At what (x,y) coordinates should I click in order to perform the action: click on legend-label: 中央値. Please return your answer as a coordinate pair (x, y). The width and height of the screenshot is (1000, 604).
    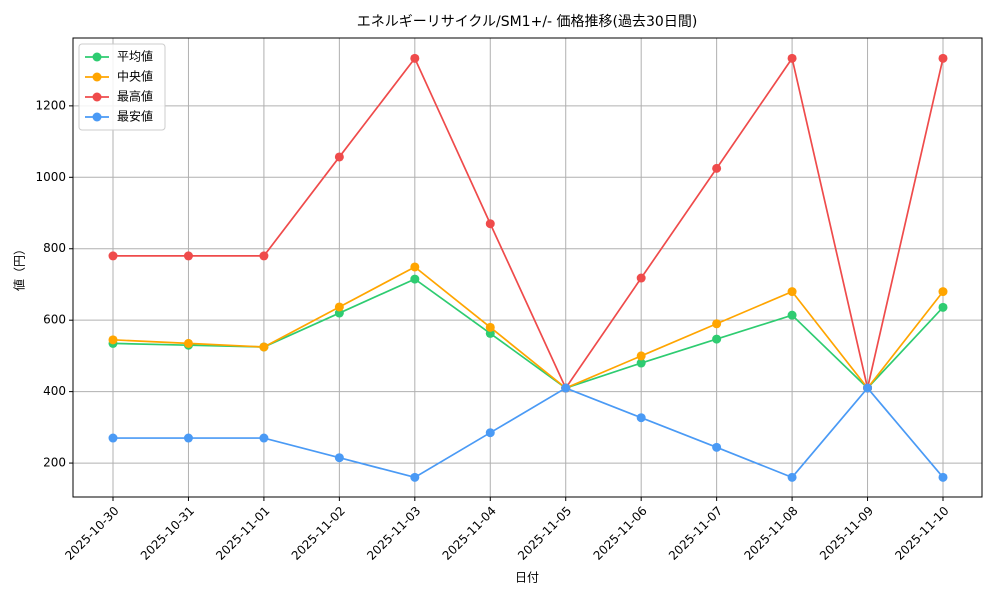
    Looking at the image, I should click on (135, 76).